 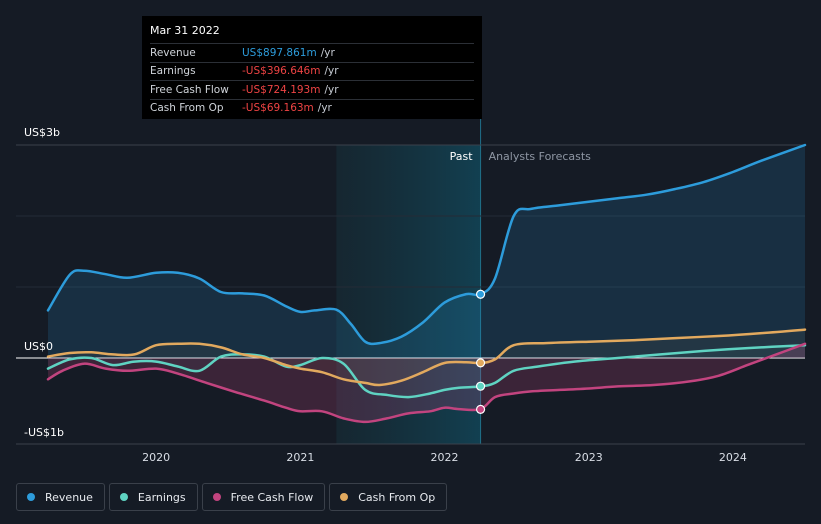 What do you see at coordinates (187, 108) in the screenshot?
I see `tooltip-label: Cash From Op` at bounding box center [187, 108].